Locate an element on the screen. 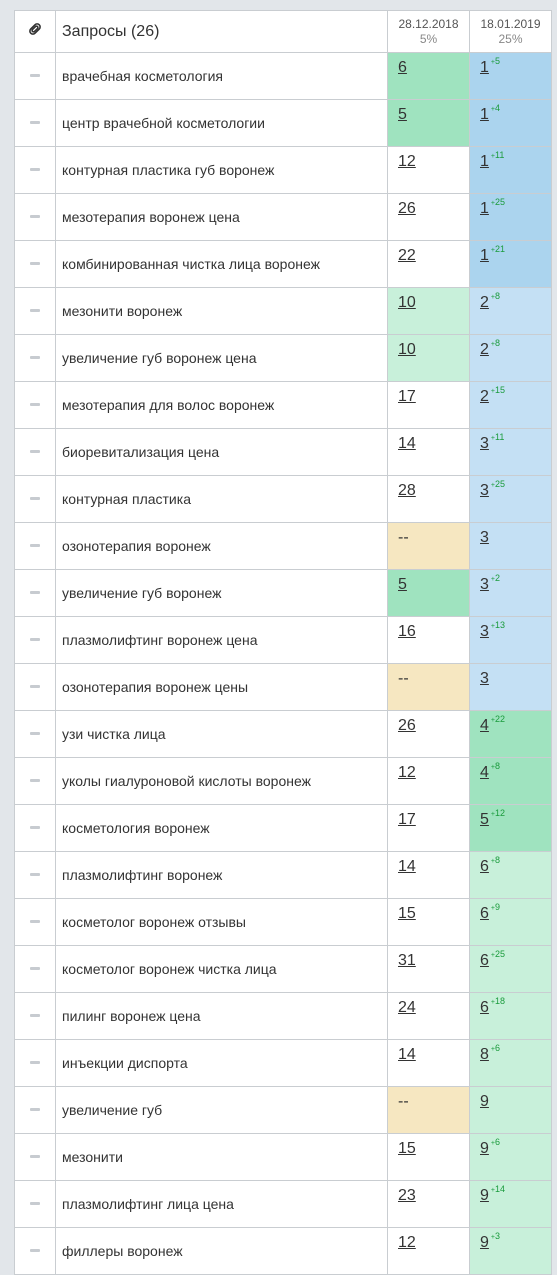 The height and width of the screenshot is (1275, 557). position-link: 22 is located at coordinates (407, 255).